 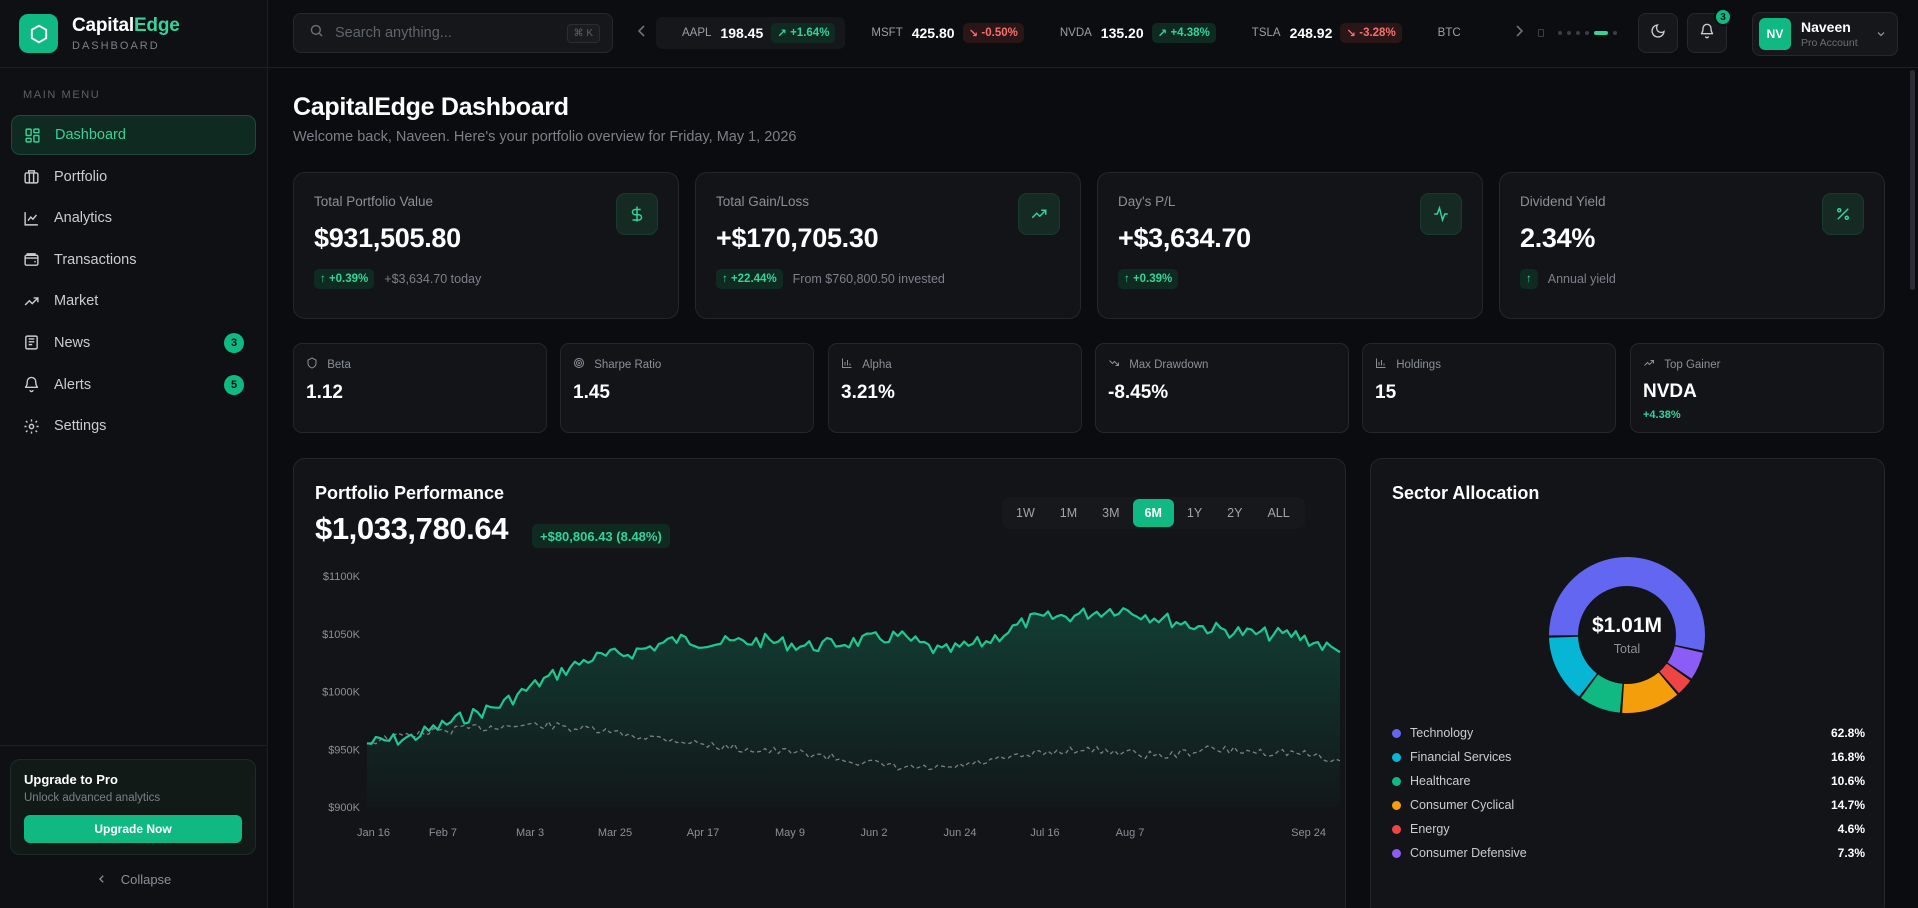 What do you see at coordinates (133, 343) in the screenshot?
I see `sidebar-item-news: News 3` at bounding box center [133, 343].